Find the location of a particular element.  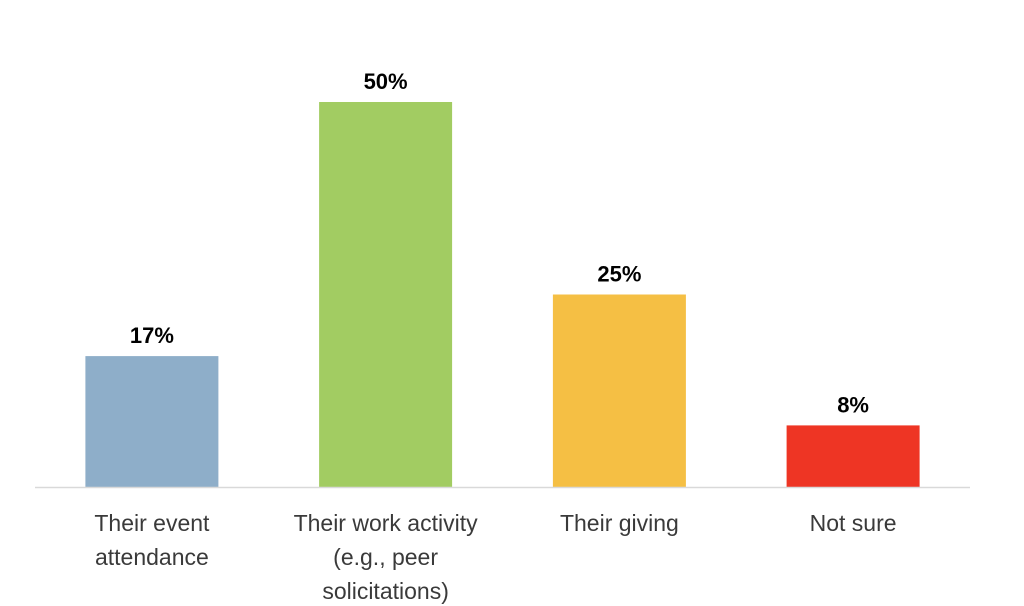

data-label-2: 25% is located at coordinates (619, 274).